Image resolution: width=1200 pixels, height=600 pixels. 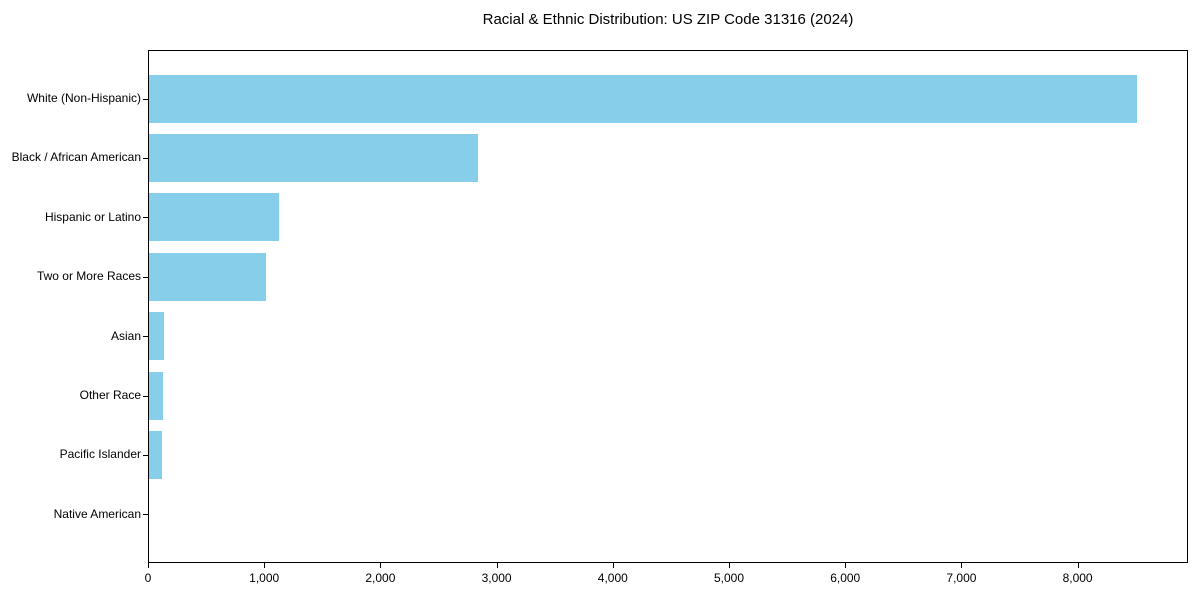 What do you see at coordinates (496, 578) in the screenshot?
I see `x-tick-label: 3,000` at bounding box center [496, 578].